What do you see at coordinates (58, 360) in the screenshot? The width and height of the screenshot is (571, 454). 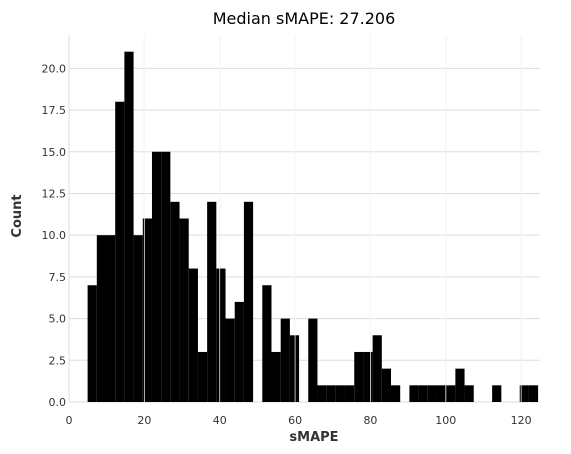 I see `y-tick-label: 2.5` at bounding box center [58, 360].